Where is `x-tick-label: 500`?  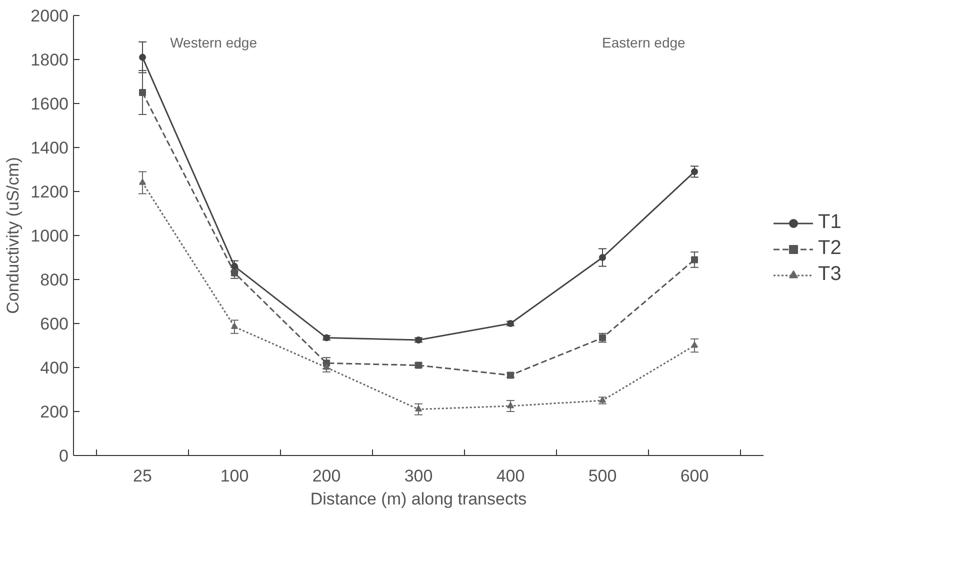 x-tick-label: 500 is located at coordinates (602, 476).